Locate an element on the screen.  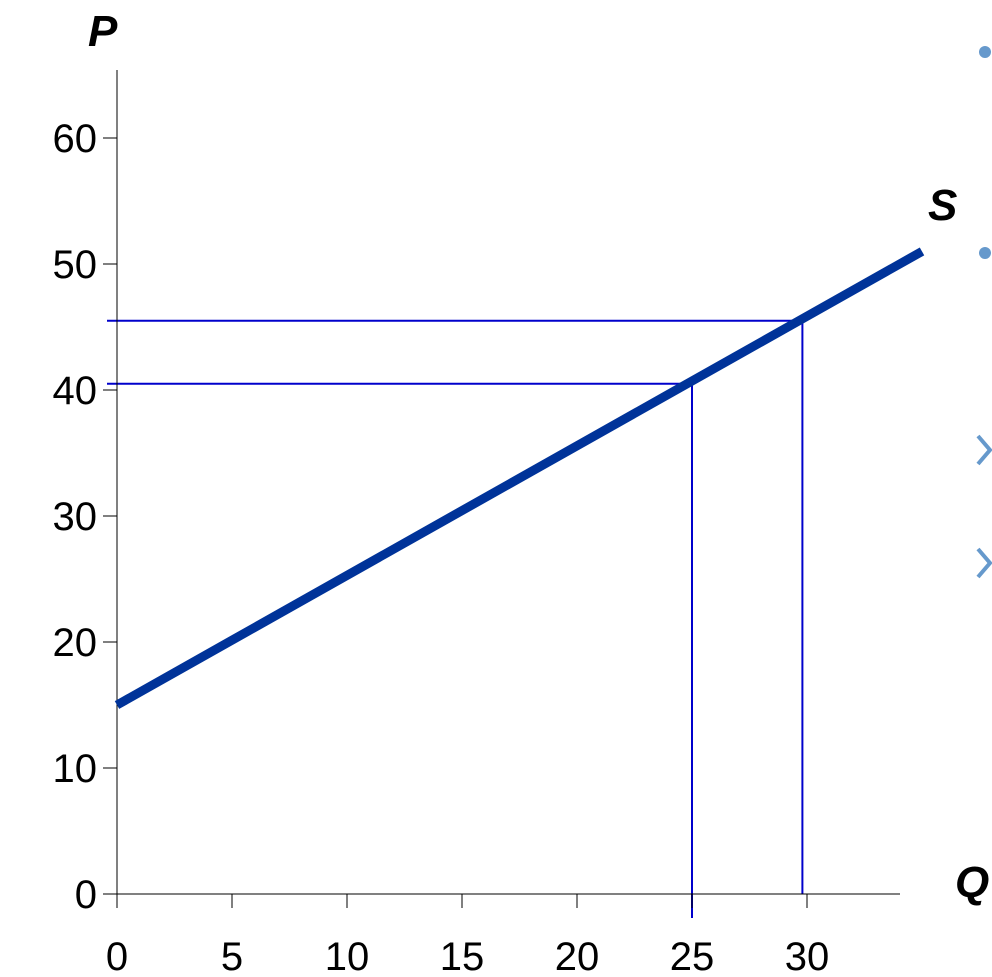
x-tick-label: 30 is located at coordinates (807, 956).